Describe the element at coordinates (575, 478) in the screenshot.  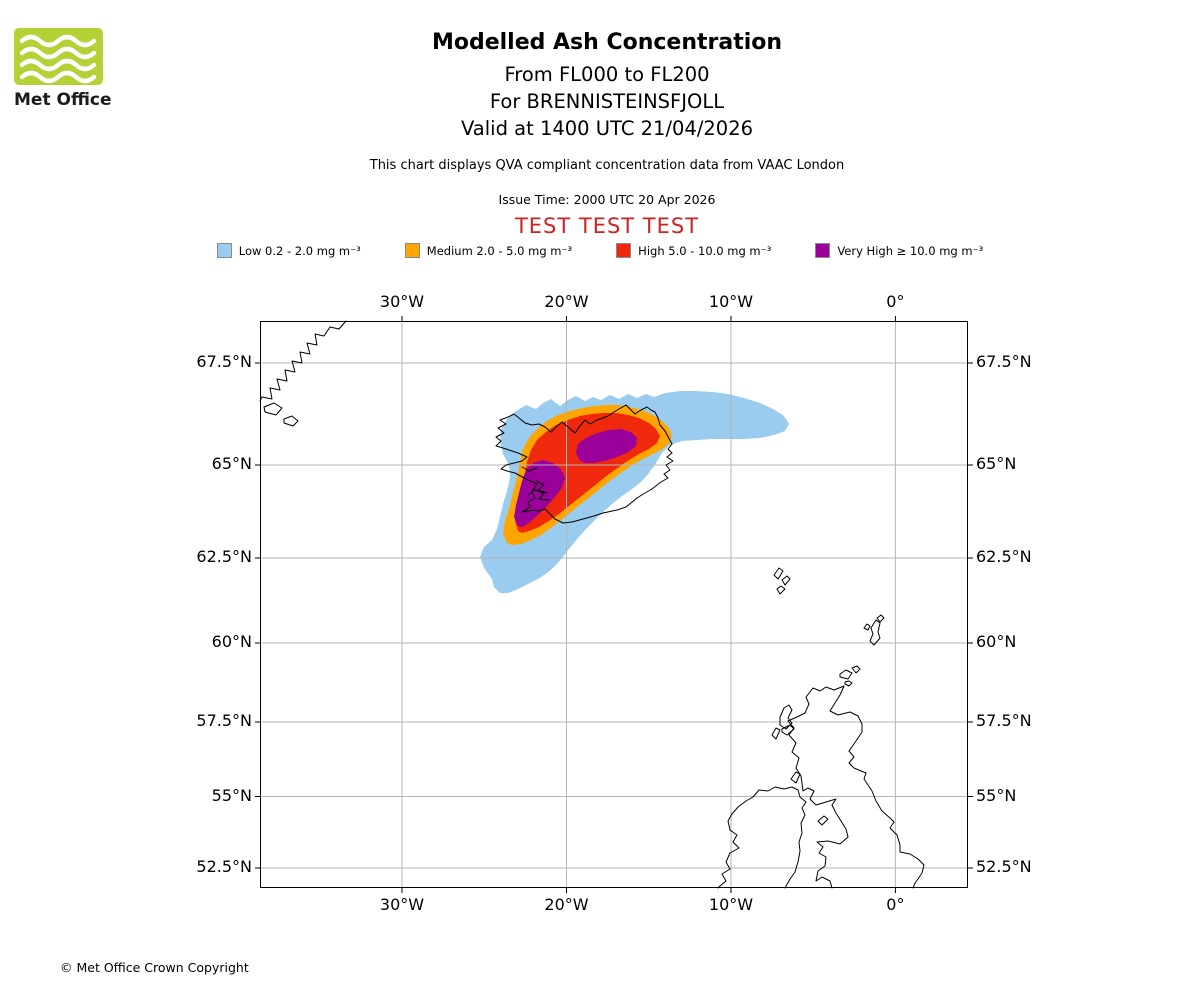
I see `ash-region-very-high` at that location.